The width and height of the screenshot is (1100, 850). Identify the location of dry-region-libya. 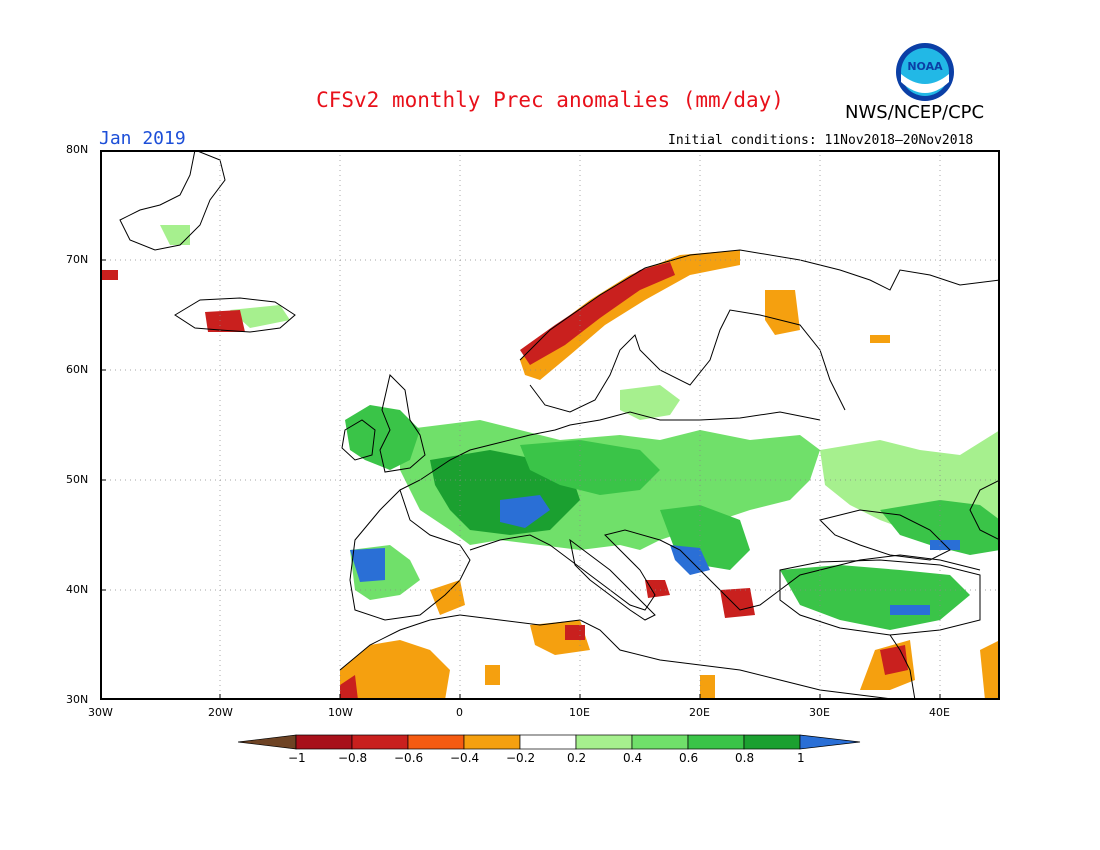
(707, 687).